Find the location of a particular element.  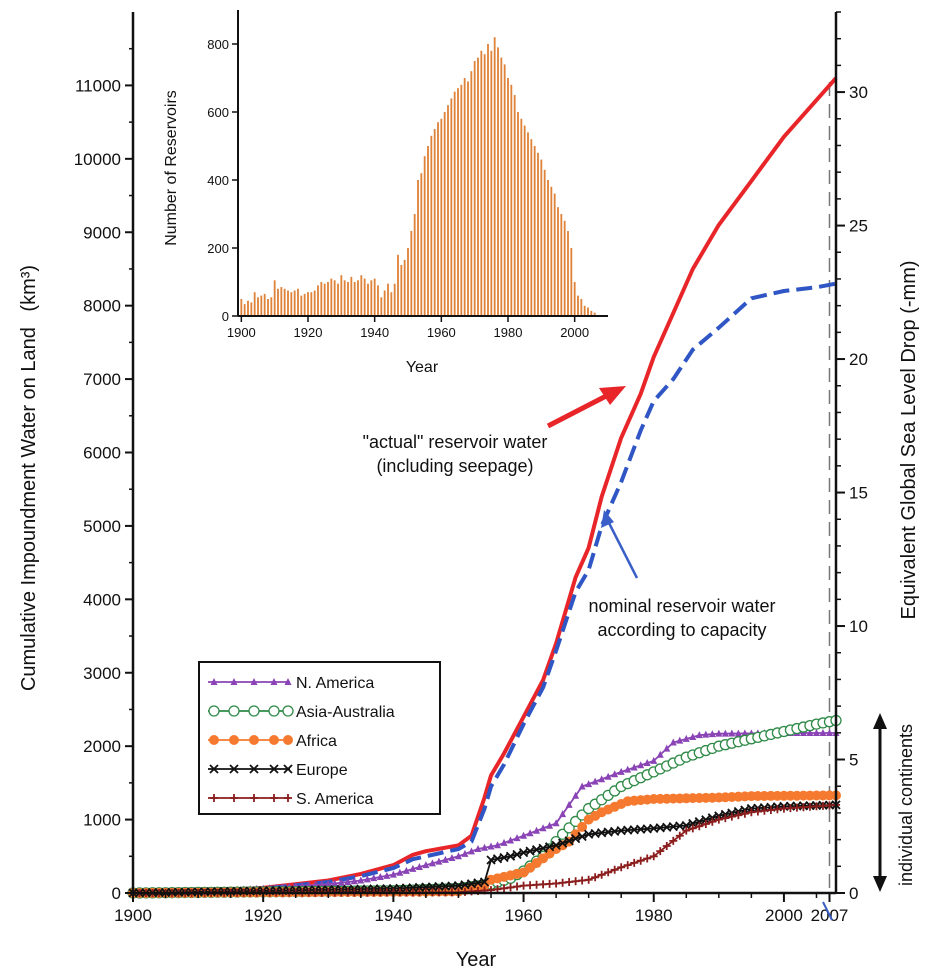

y-right-tick-label: 10 is located at coordinates (858, 626).